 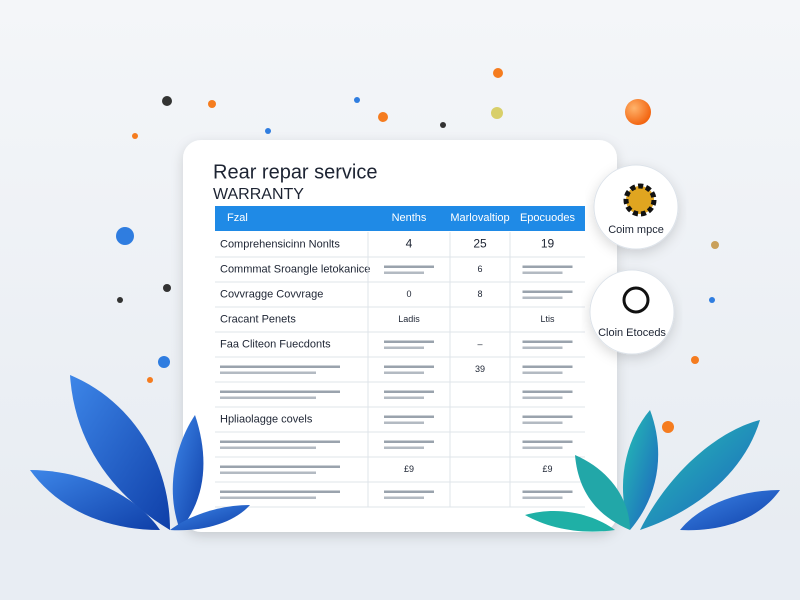 I want to click on cell: Cracant Penets, so click(x=258, y=319).